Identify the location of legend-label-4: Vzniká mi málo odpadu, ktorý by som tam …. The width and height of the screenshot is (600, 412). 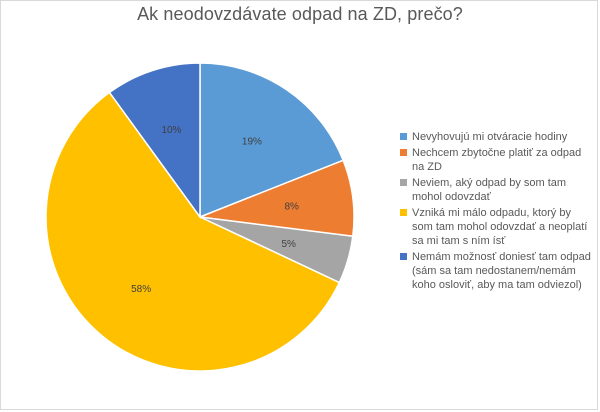
(500, 227).